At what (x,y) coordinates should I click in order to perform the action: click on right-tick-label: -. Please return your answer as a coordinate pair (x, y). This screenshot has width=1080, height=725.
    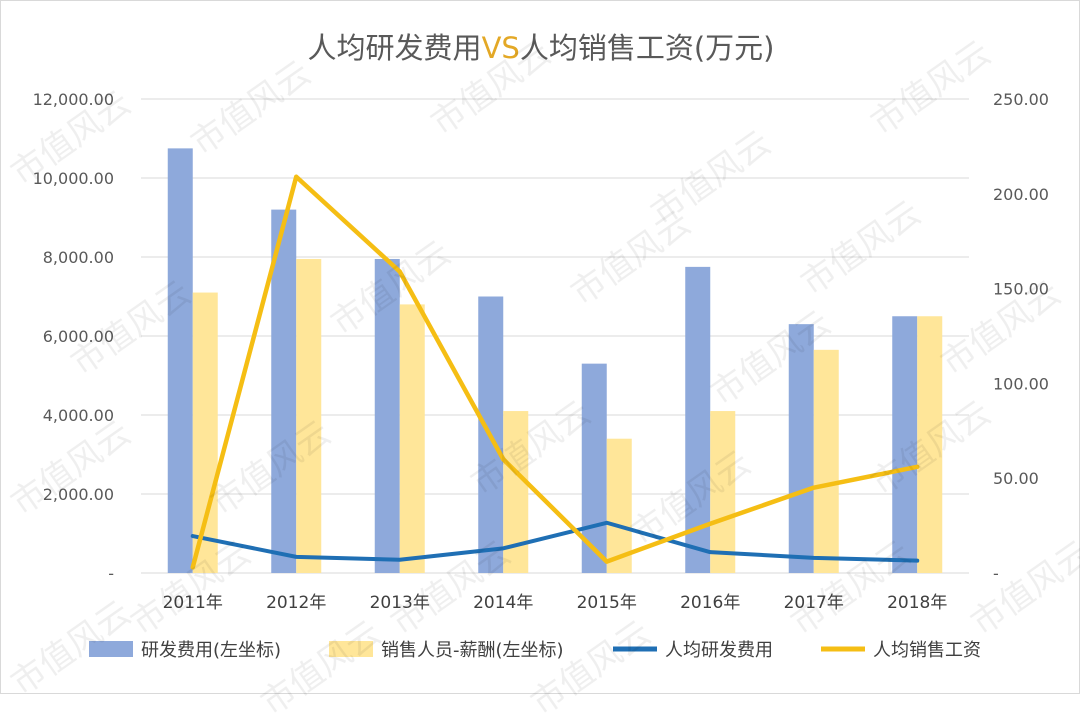
    Looking at the image, I should click on (996, 573).